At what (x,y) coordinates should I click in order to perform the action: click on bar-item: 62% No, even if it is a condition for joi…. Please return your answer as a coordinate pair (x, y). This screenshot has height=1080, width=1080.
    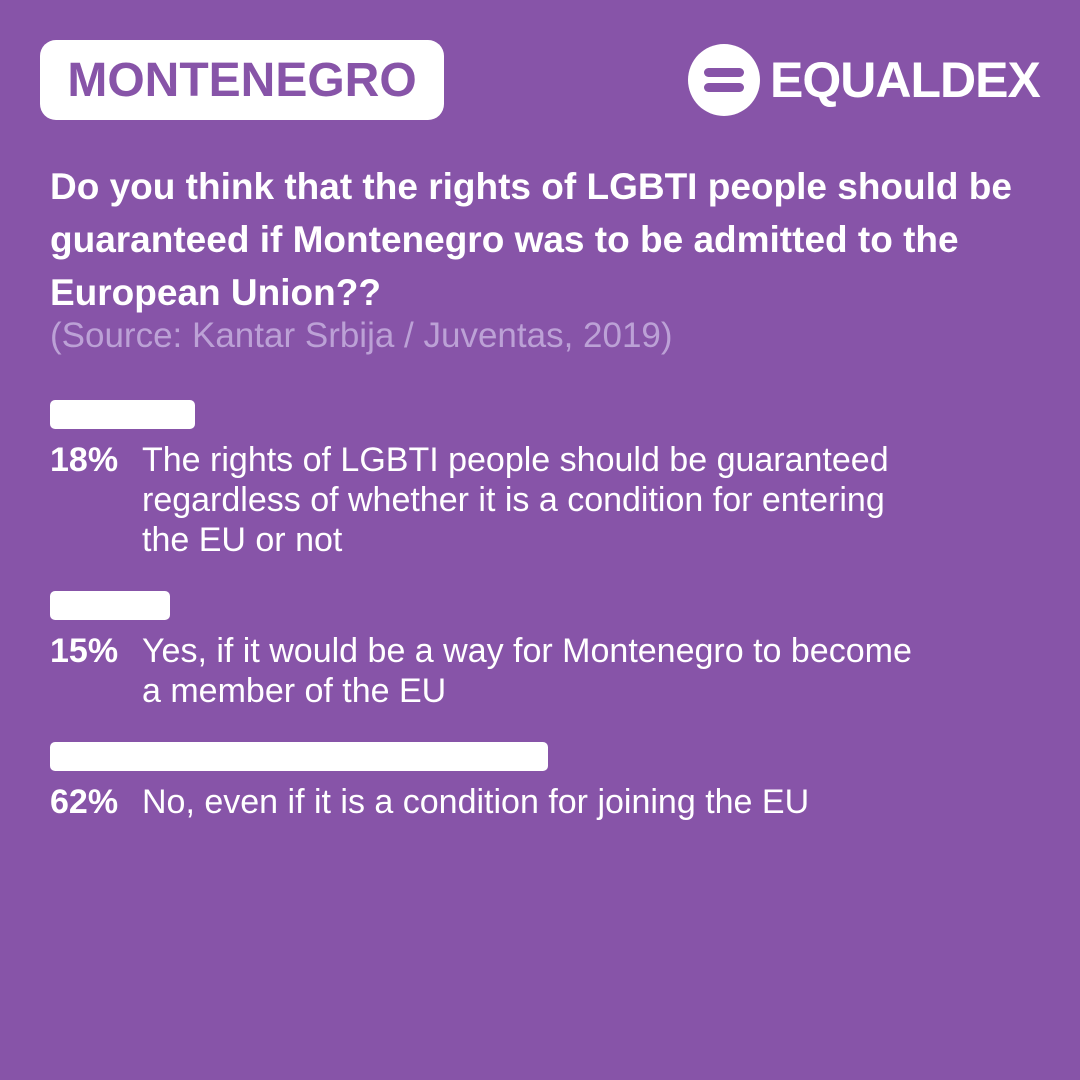
    Looking at the image, I should click on (540, 782).